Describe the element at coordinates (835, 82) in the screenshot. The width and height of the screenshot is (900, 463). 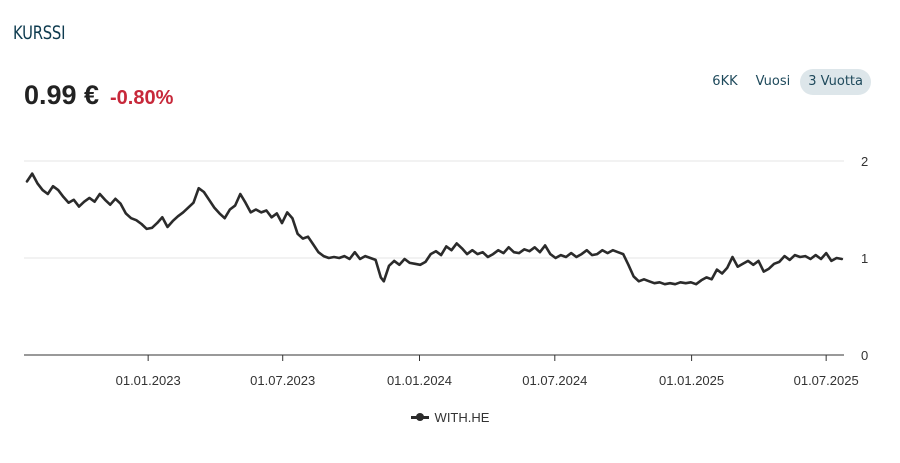
I see `range-button-3-vuotta: 3 Vuotta` at that location.